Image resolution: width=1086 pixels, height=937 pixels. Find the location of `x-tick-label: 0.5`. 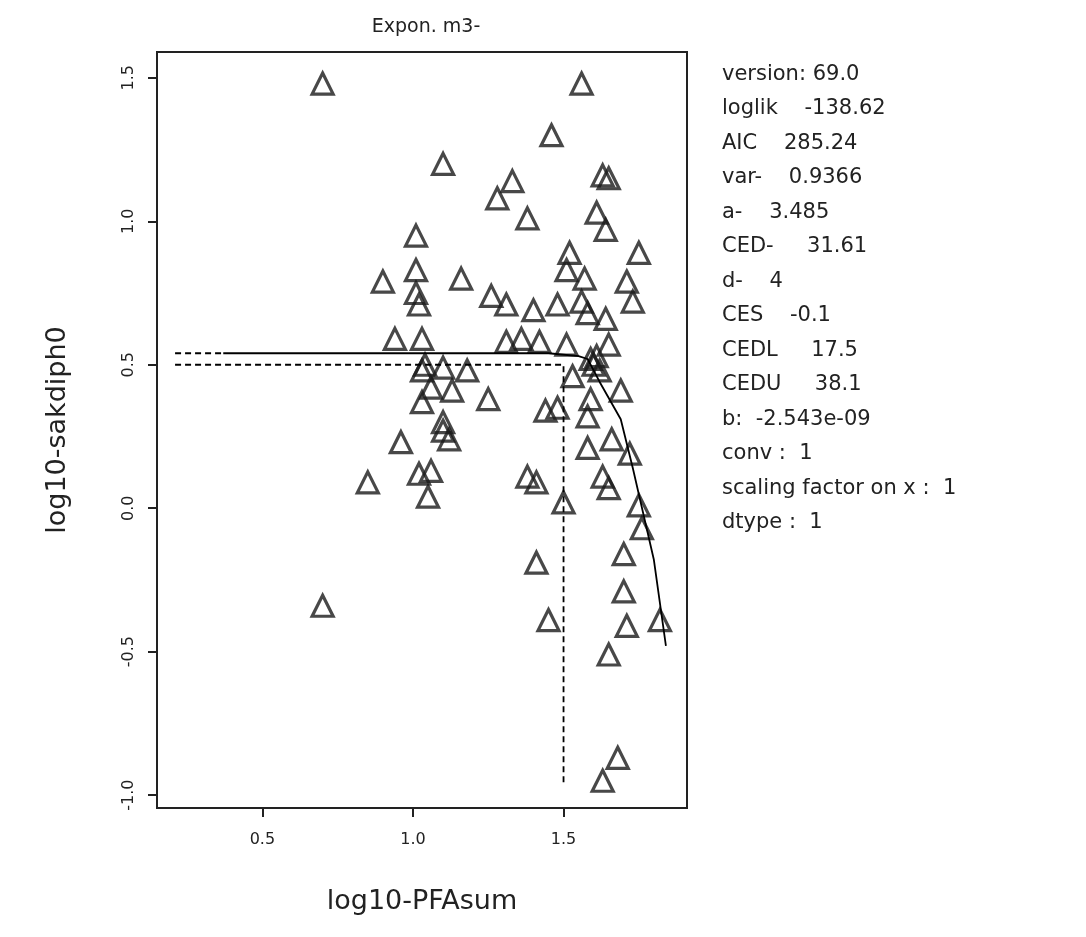

x-tick-label: 0.5 is located at coordinates (262, 838).